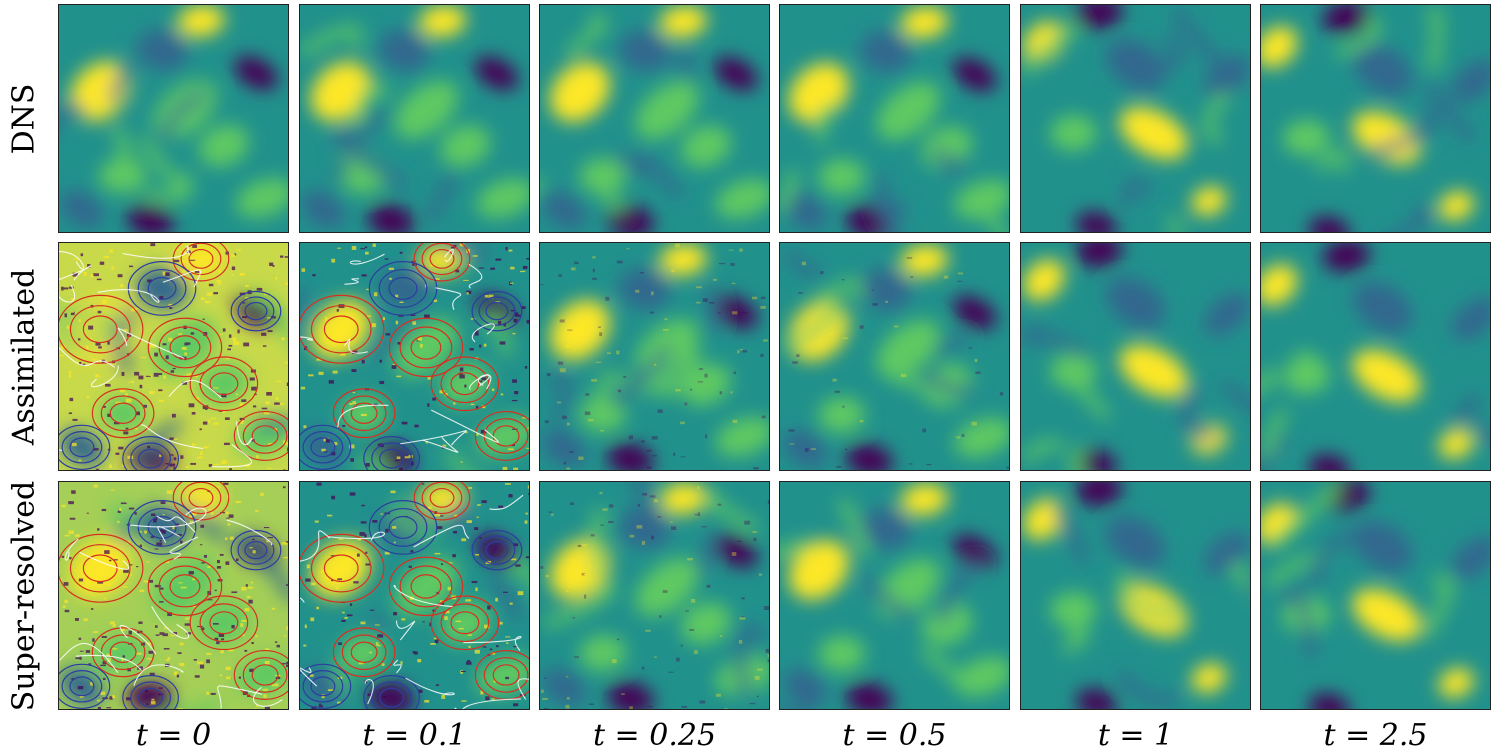  What do you see at coordinates (894, 735) in the screenshot?
I see `column-label-t: t = 0.5` at bounding box center [894, 735].